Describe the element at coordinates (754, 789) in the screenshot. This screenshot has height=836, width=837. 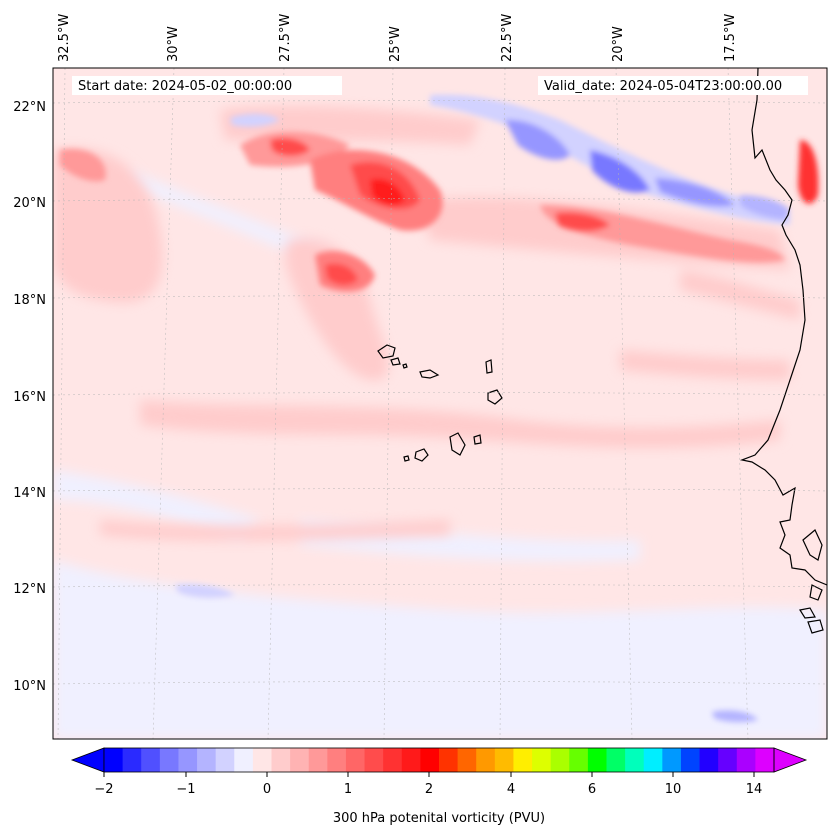
I see `colorbar-tick-label: 14` at that location.